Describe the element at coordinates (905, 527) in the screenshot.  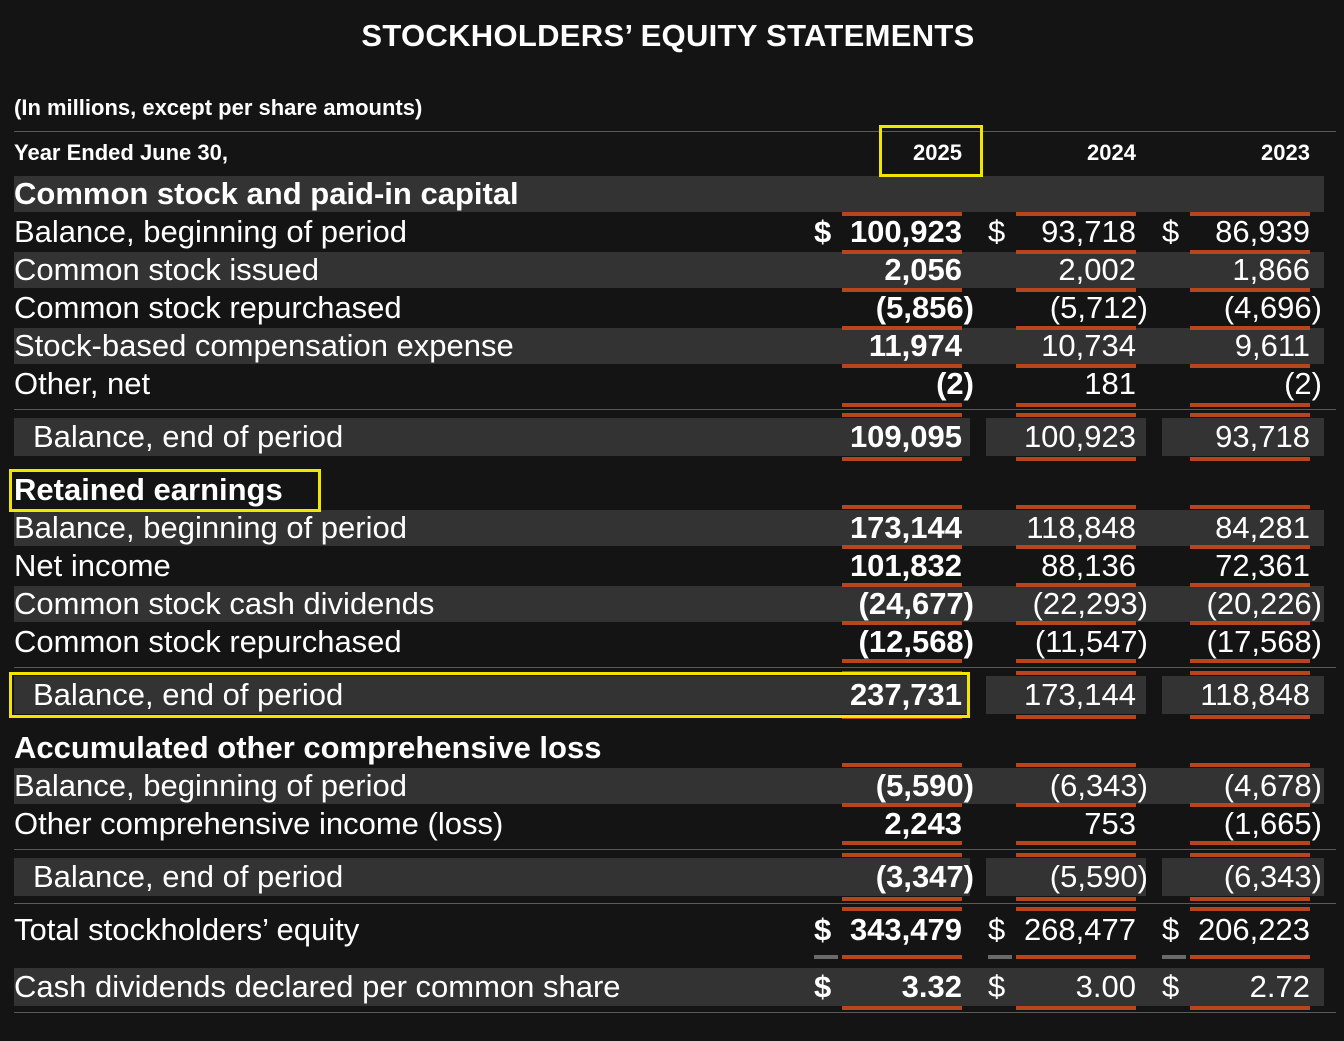
I see `value-2025: 173,144` at that location.